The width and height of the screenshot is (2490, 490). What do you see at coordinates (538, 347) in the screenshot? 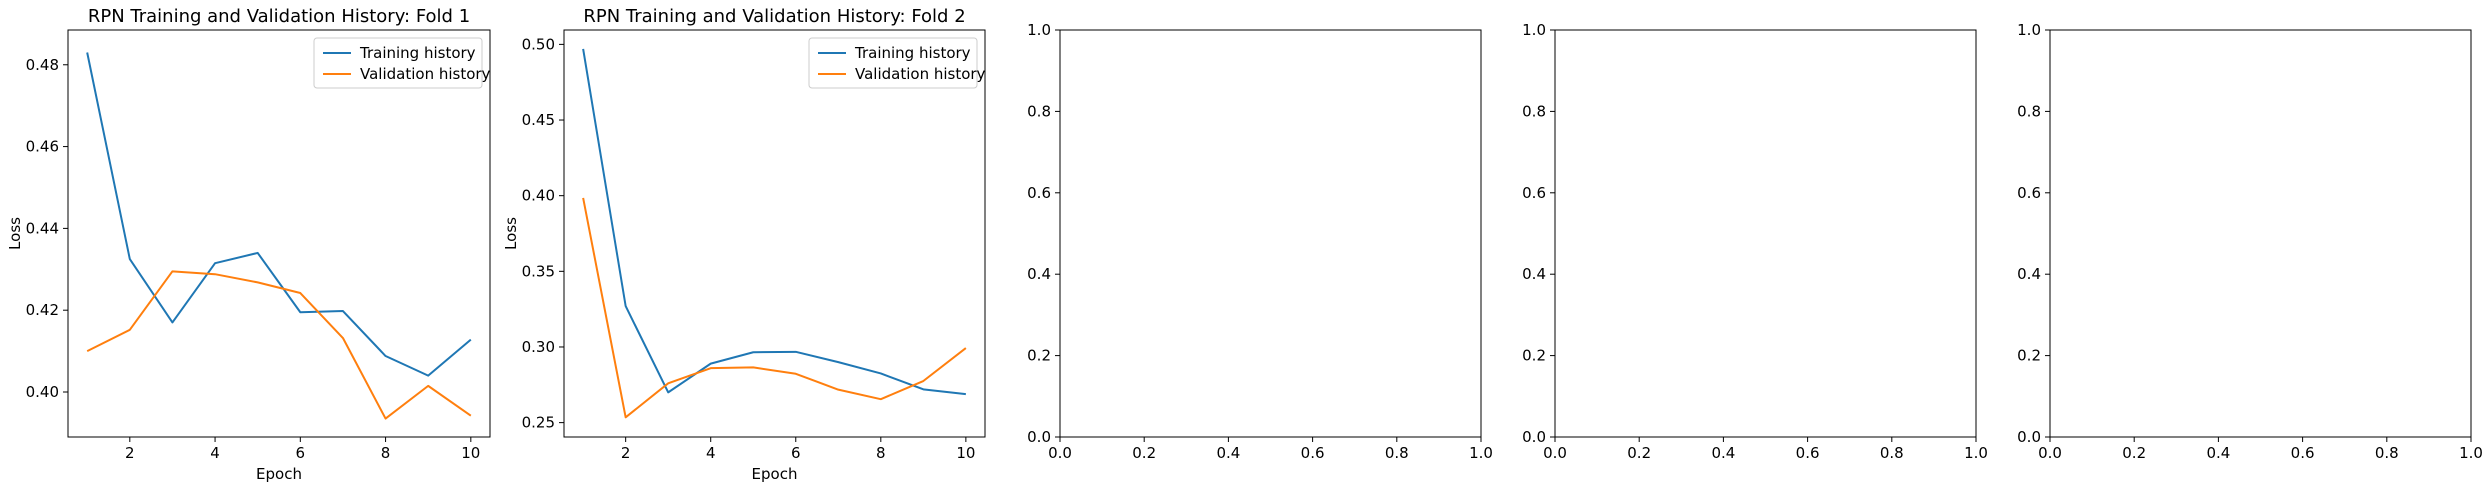
I see `y-tick-label: 0.30` at bounding box center [538, 347].